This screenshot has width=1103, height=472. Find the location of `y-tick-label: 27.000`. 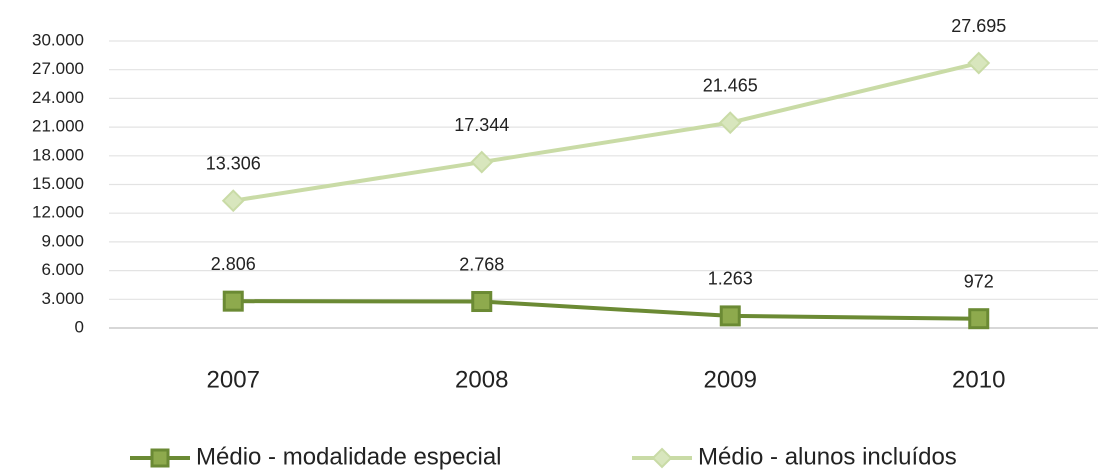

y-tick-label: 27.000 is located at coordinates (58, 68).